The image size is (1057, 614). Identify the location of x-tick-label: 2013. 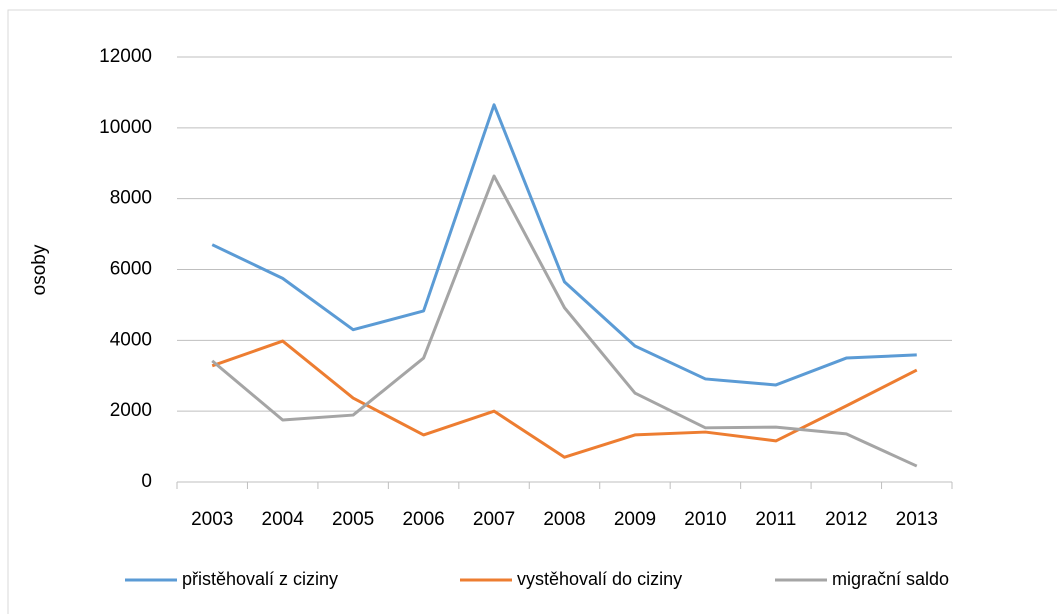
(917, 519).